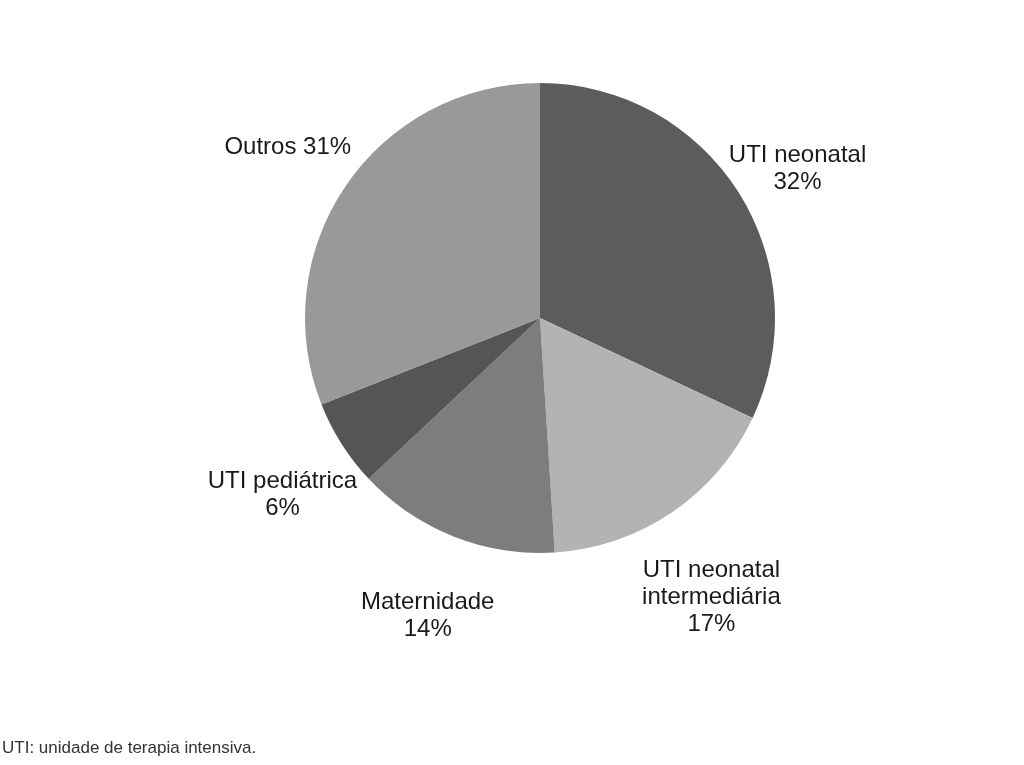  What do you see at coordinates (427, 627) in the screenshot?
I see `data-label: 14%` at bounding box center [427, 627].